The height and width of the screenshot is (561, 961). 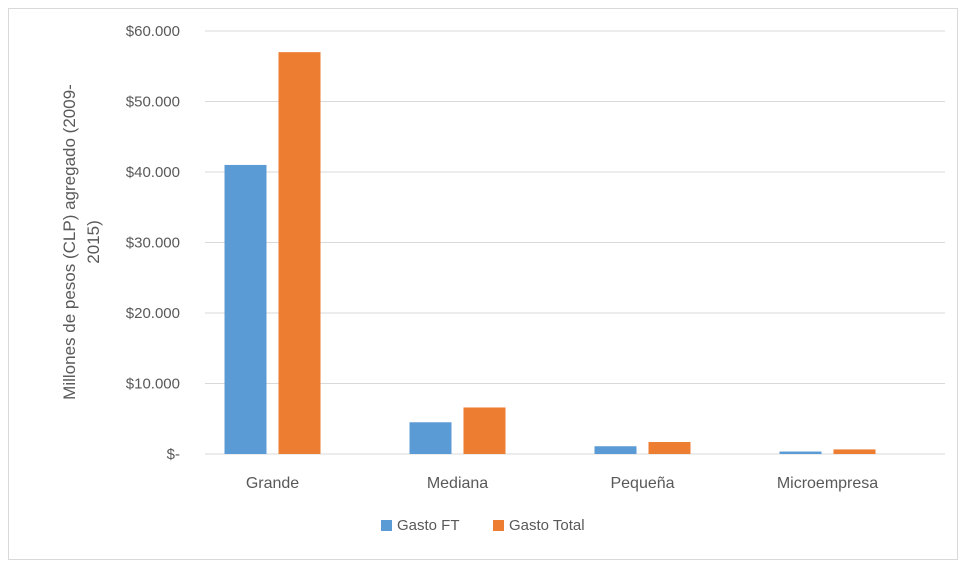 I want to click on x-axis-categories: Grande Mediana Pequeña Microempresa, so click(x=562, y=483).